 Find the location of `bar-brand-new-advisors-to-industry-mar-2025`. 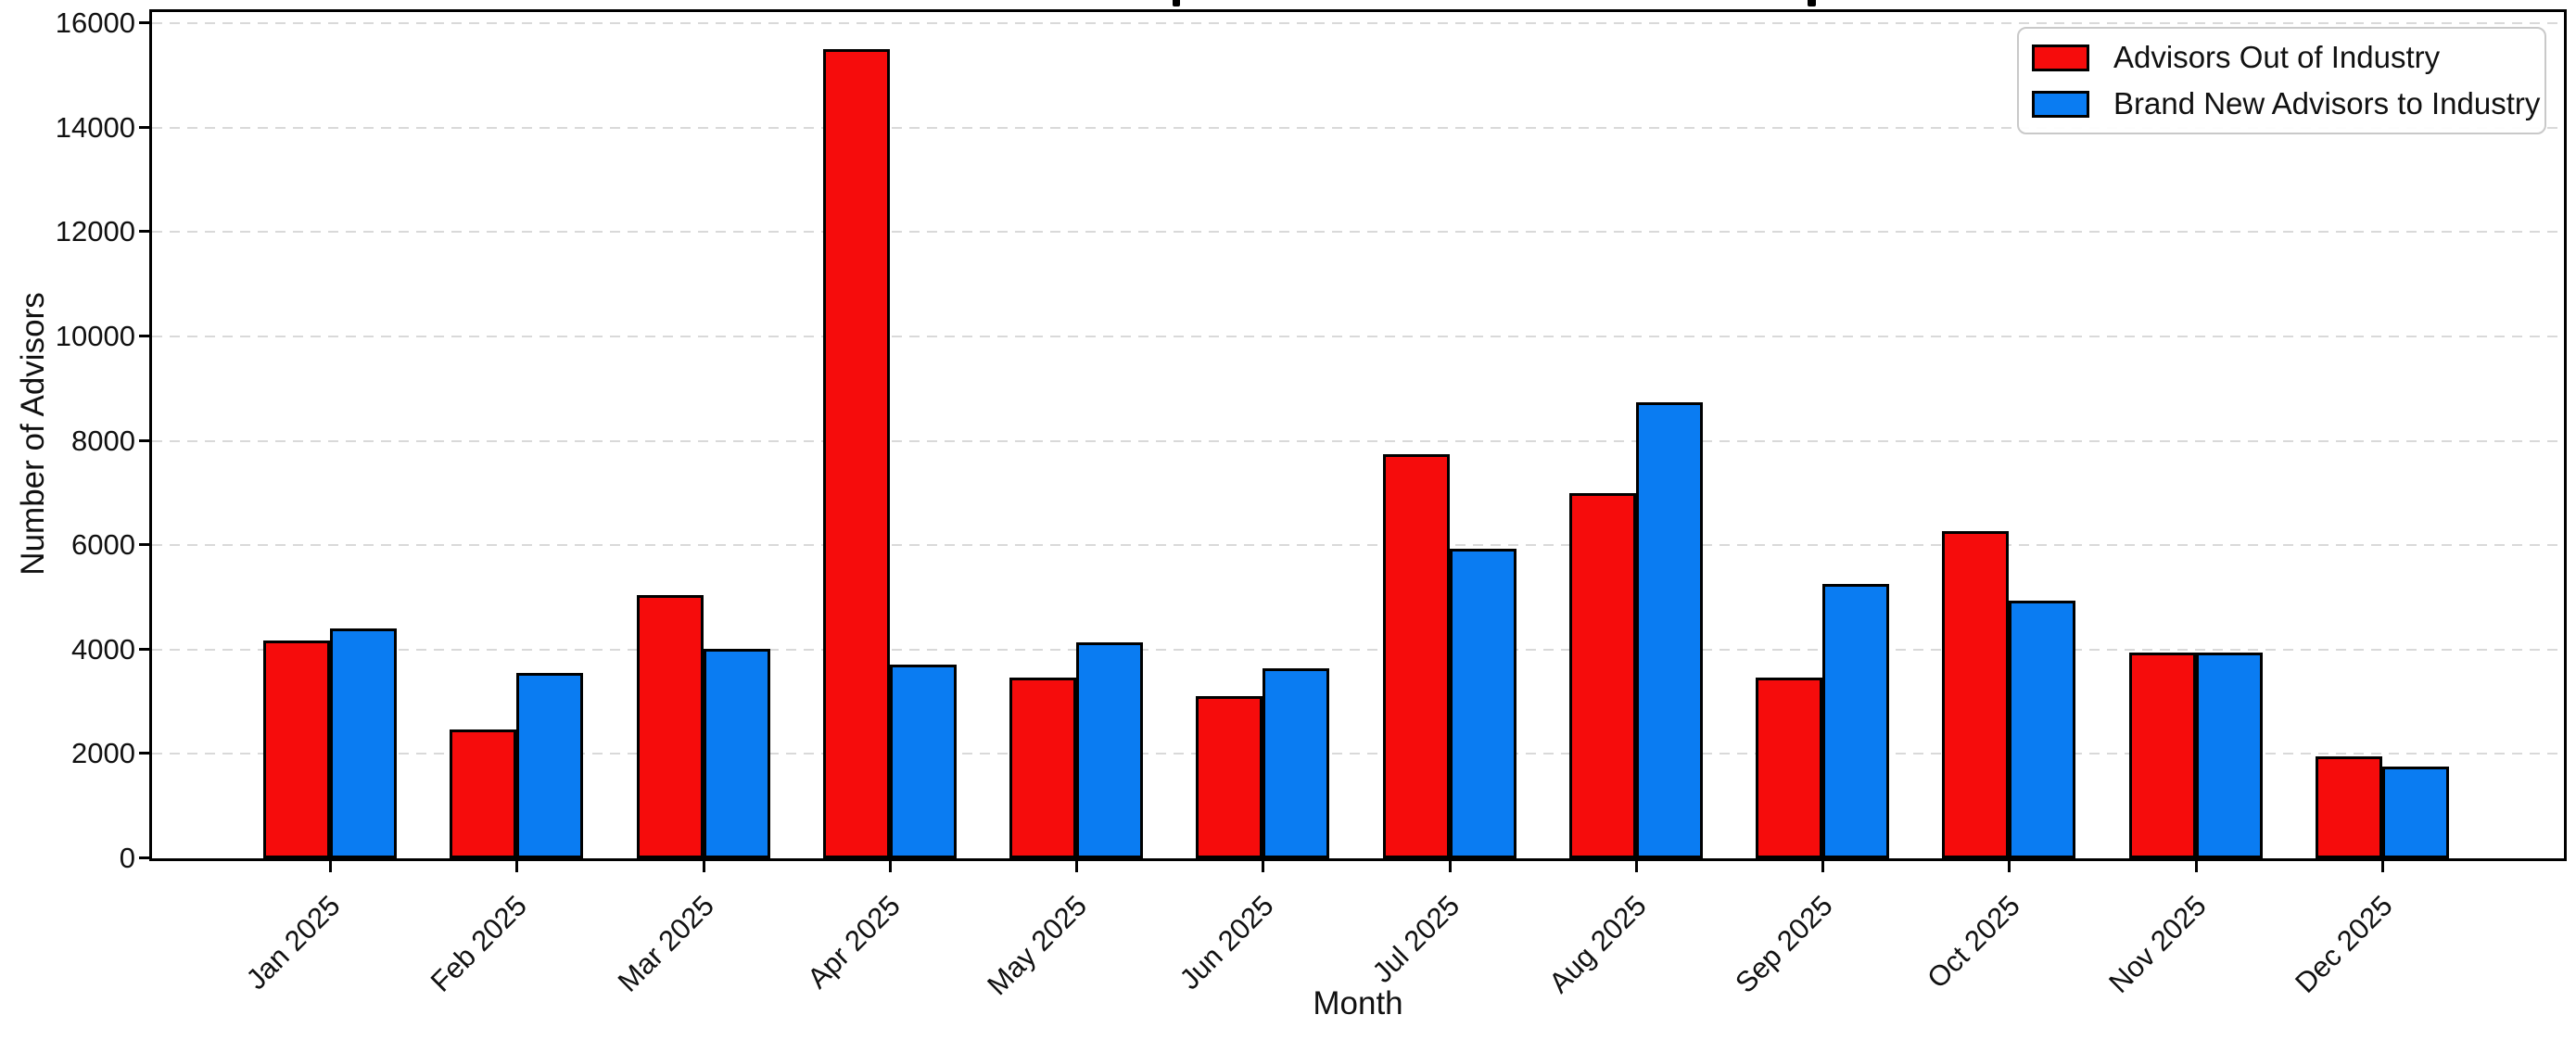

bar-brand-new-advisors-to-industry-mar-2025 is located at coordinates (736, 753).